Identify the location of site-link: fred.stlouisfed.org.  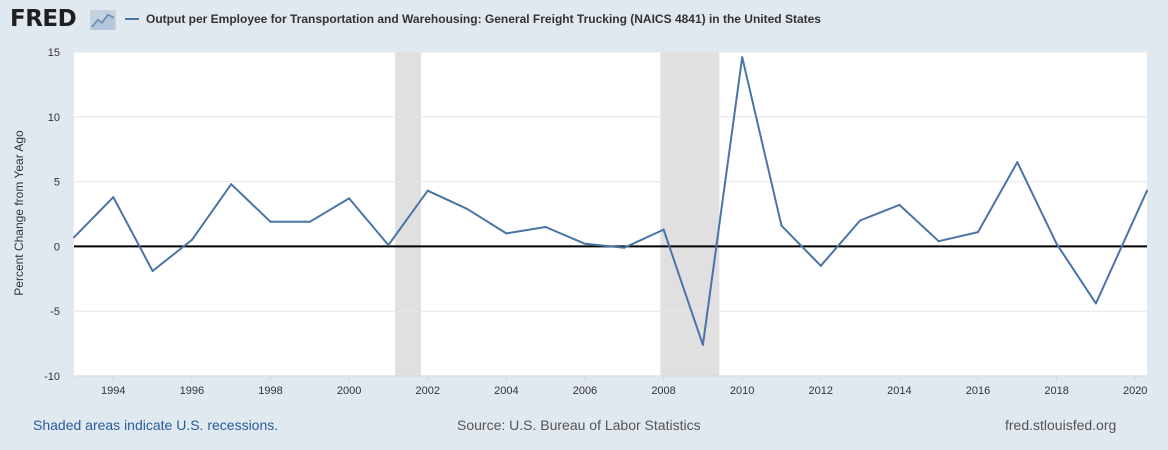
(1061, 425).